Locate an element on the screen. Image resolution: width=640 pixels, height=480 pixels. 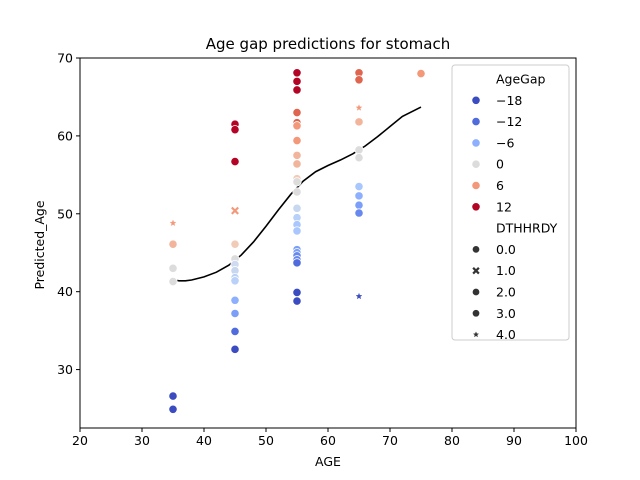
legend-label: 1.0 is located at coordinates (506, 270).